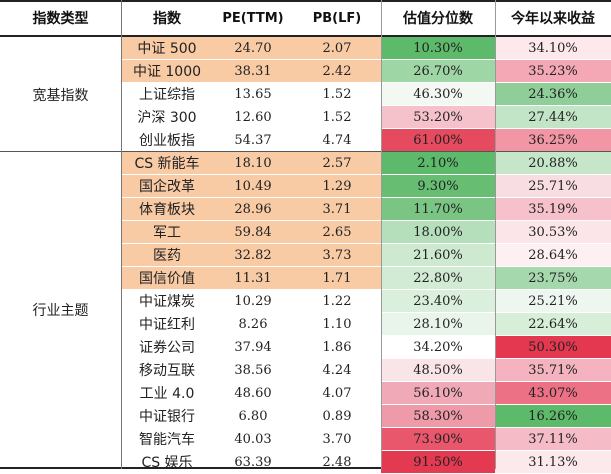  I want to click on ytd-return: 23.75%, so click(553, 278).